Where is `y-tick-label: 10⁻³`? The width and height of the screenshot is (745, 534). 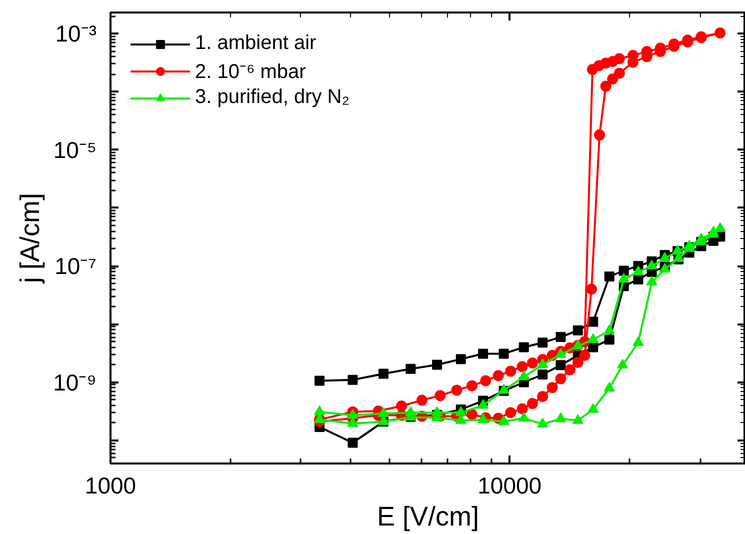 y-tick-label: 10⁻³ is located at coordinates (76, 33).